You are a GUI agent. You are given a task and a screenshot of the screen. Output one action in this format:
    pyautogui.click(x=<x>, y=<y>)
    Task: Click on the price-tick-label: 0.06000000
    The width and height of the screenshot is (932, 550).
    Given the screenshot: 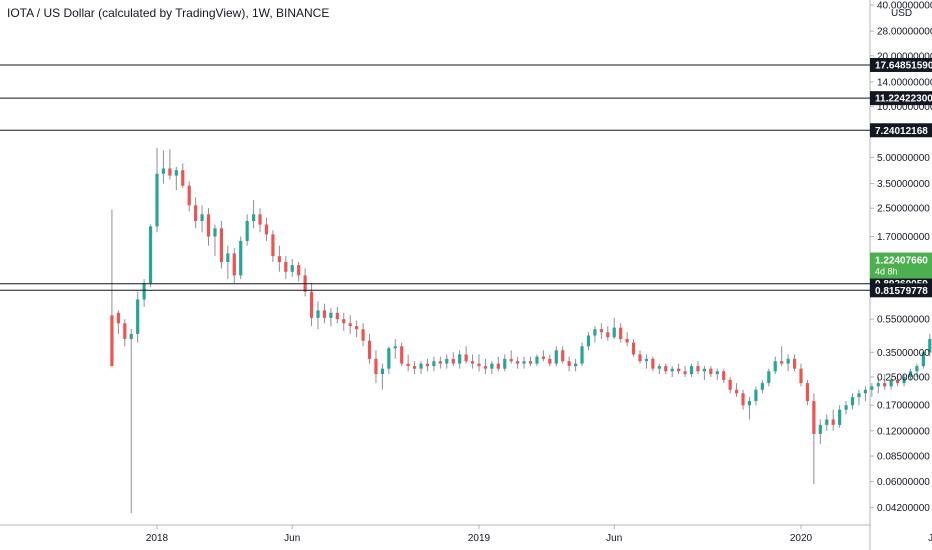 What is the action you would take?
    pyautogui.click(x=903, y=482)
    